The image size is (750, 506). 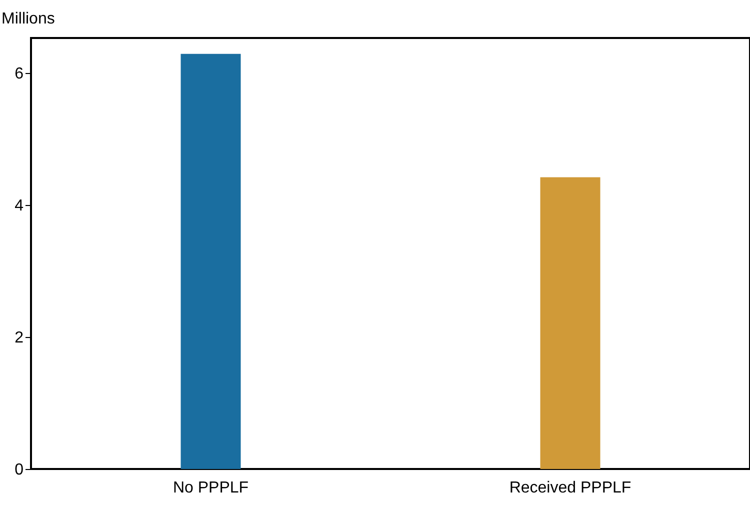 What do you see at coordinates (570, 488) in the screenshot?
I see `x-tick-label: Received PPPLF` at bounding box center [570, 488].